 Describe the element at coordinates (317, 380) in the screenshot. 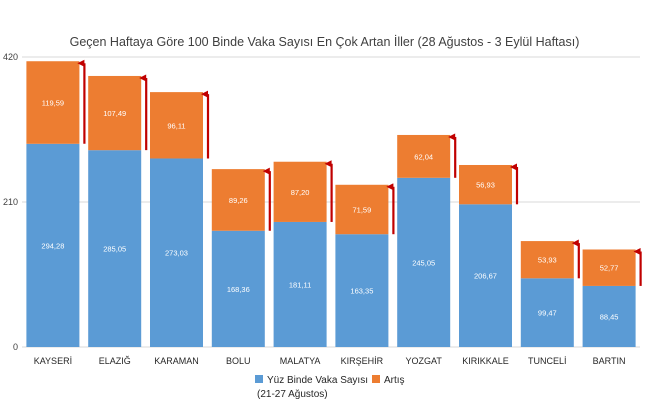

I see `legend-label-case-rate: Yüz Binde Vaka Sayısı` at that location.